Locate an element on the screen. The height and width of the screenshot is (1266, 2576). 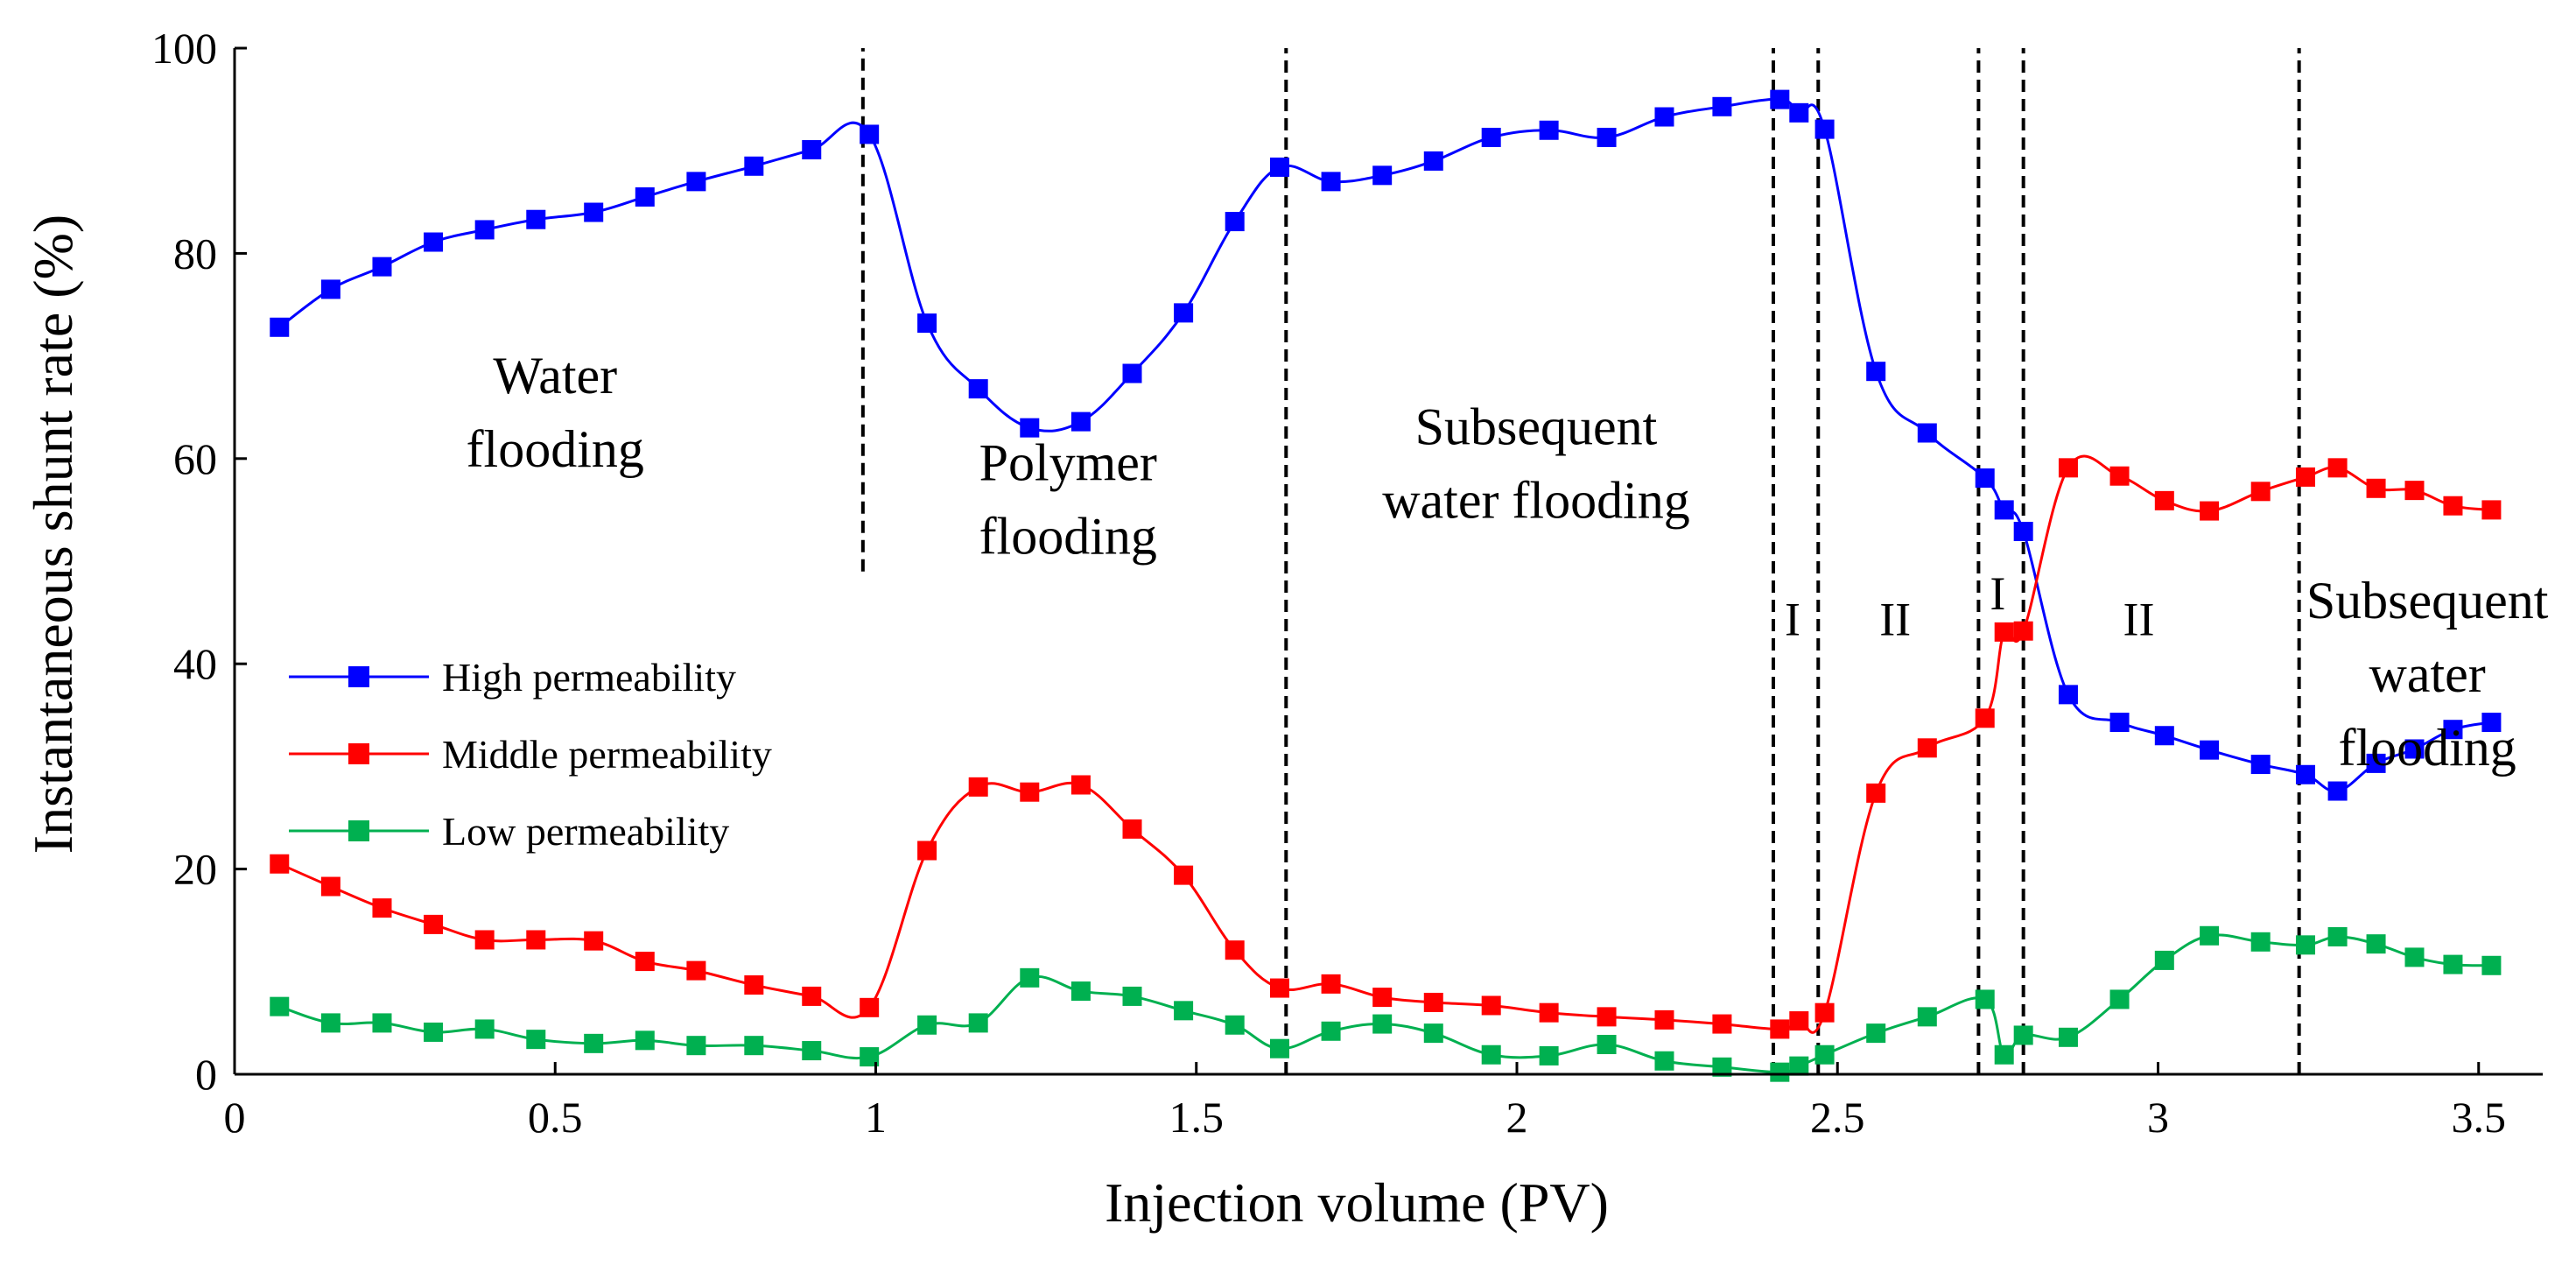
phase-label: Subsequent water flooding is located at coordinates (1536, 464).